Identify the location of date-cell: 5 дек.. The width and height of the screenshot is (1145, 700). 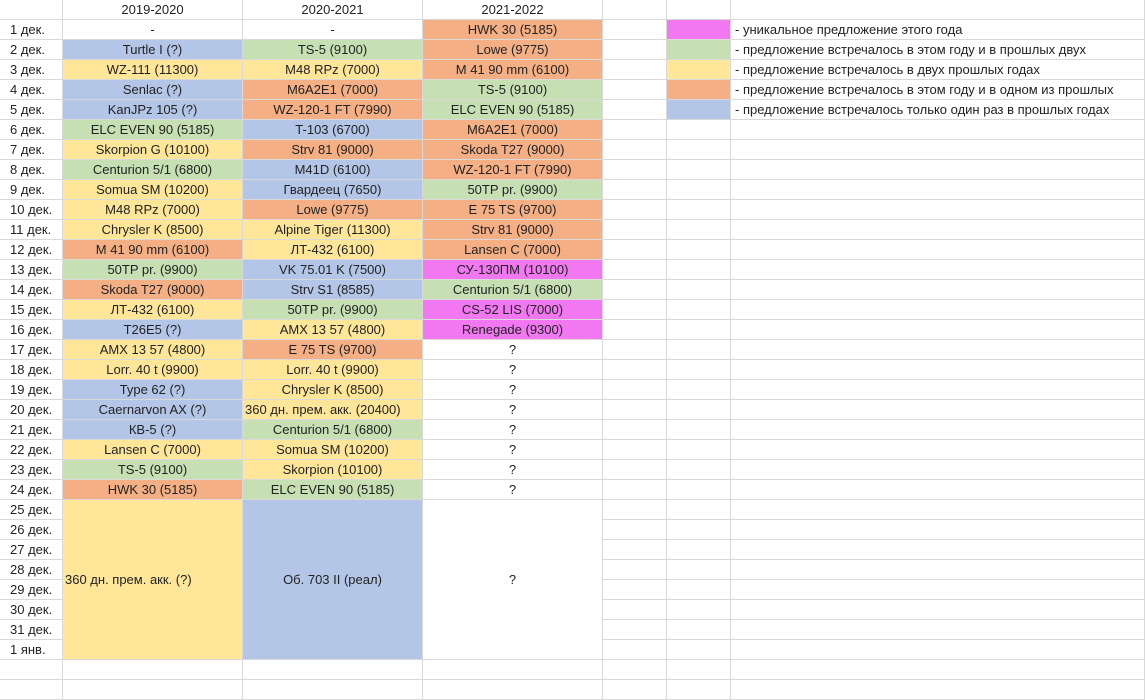
(31, 110).